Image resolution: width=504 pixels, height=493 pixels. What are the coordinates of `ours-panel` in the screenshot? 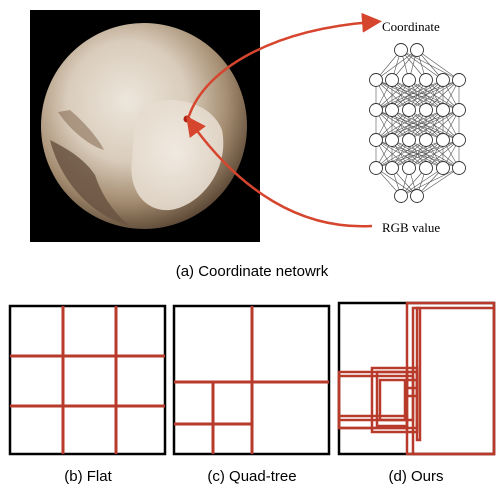 It's located at (416, 378).